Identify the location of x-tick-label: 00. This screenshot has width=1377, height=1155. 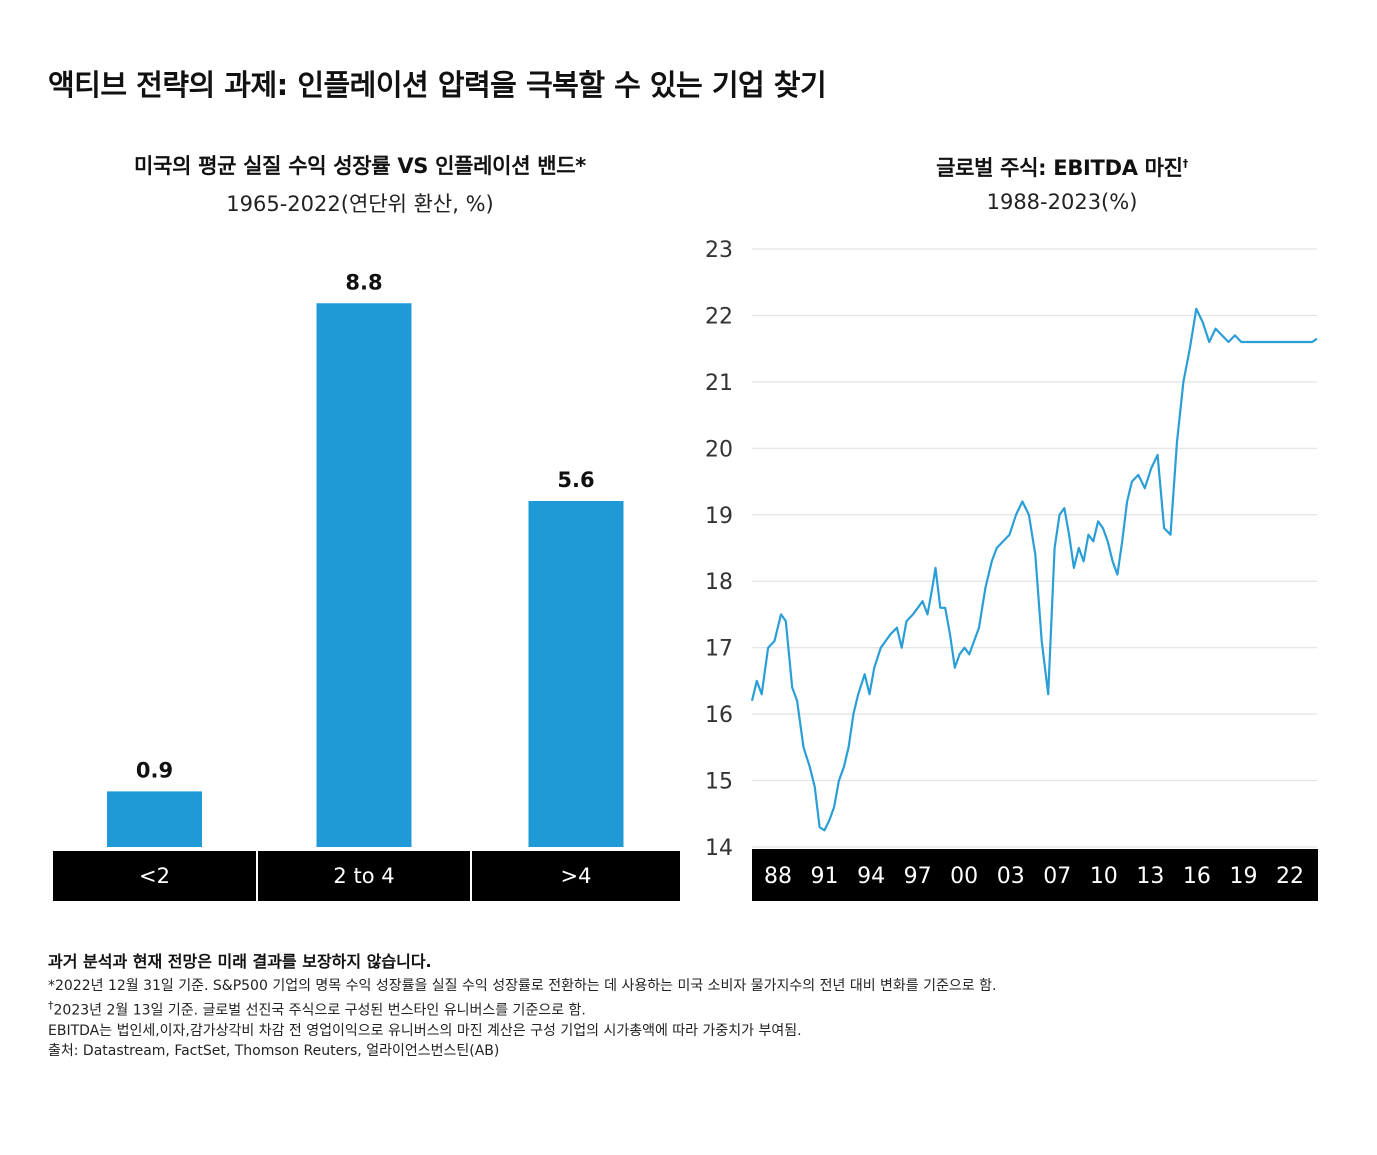
(964, 876).